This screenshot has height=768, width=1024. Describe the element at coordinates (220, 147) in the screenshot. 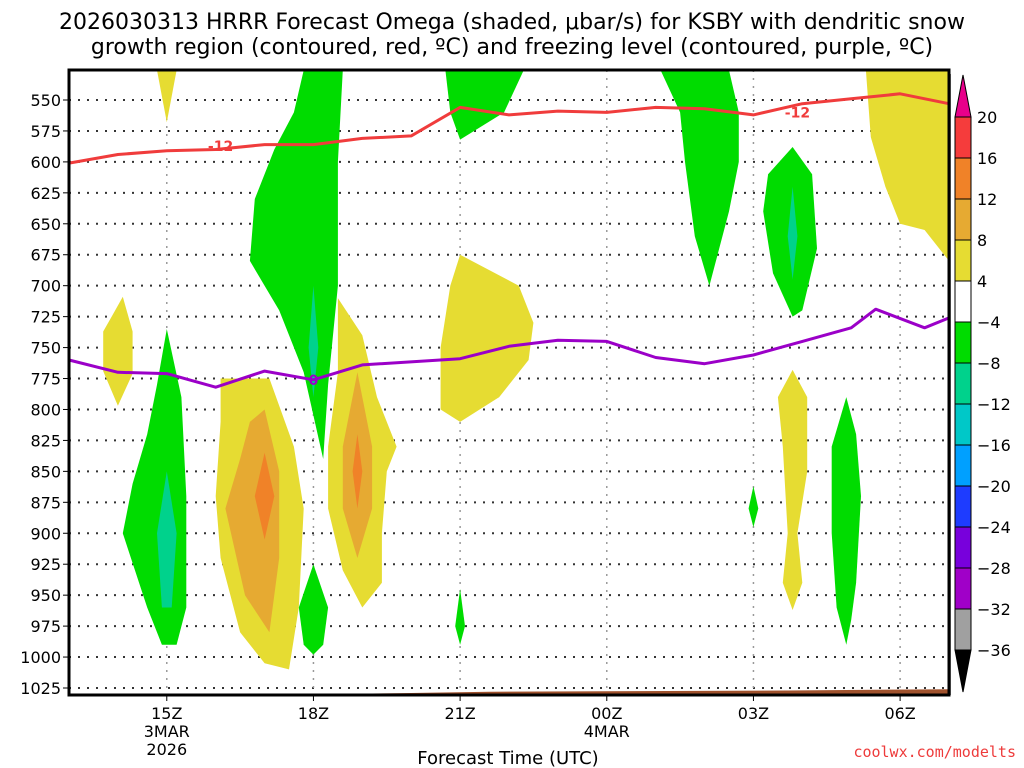

I see `dendritic-growth-minus12-label-0: -12` at that location.